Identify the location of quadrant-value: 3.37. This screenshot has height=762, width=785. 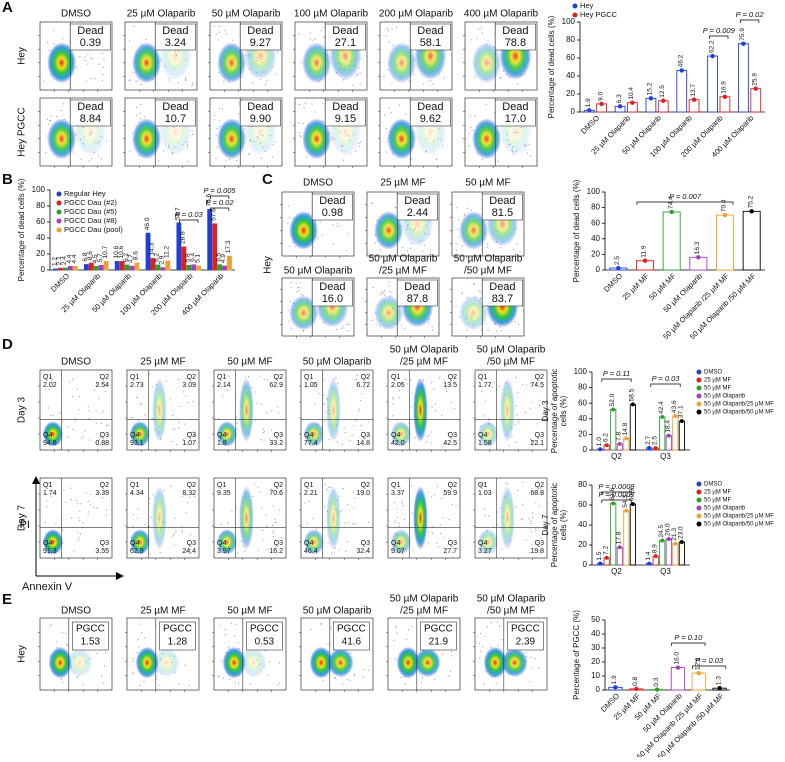
(398, 493).